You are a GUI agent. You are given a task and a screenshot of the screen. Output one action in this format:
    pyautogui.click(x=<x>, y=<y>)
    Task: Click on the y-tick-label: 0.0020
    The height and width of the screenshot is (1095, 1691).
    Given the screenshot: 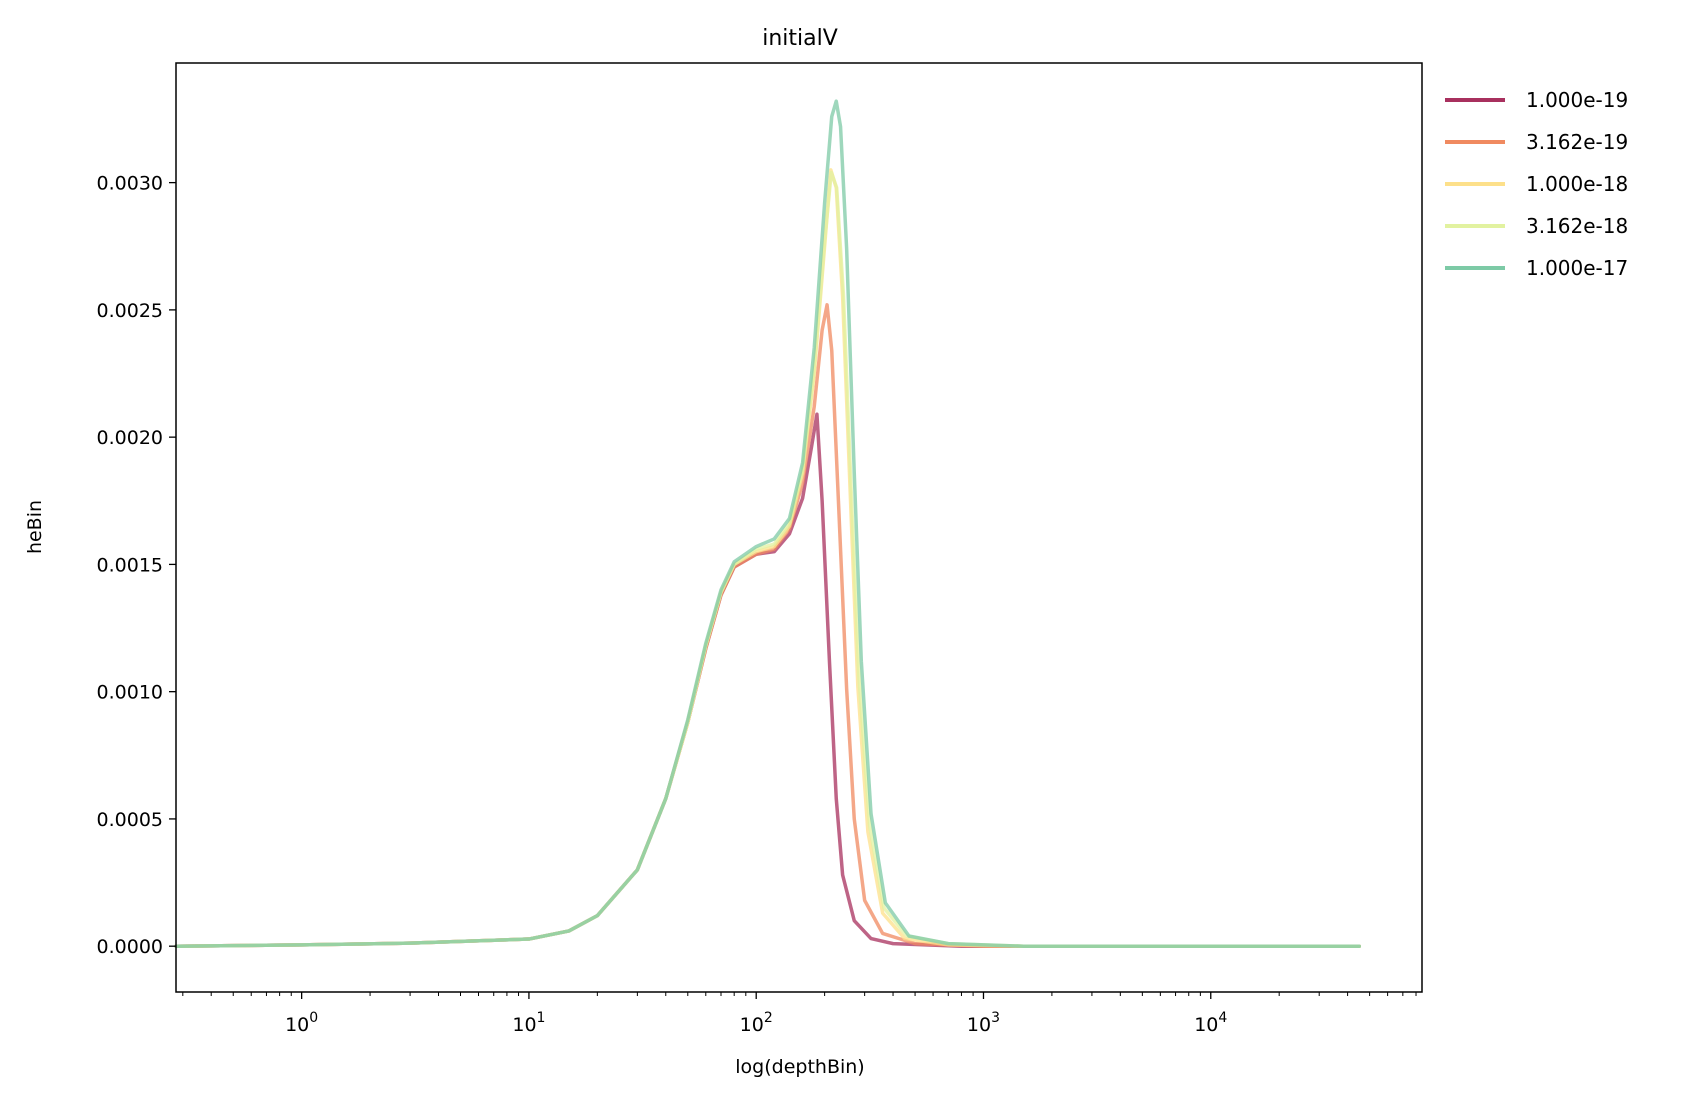 What is the action you would take?
    pyautogui.click(x=130, y=438)
    